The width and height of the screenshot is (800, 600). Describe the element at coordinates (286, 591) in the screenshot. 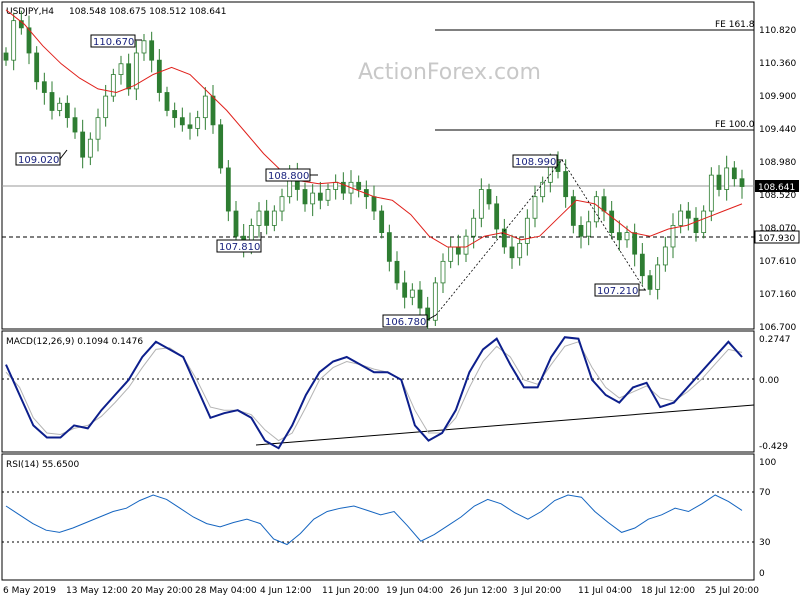

I see `x-tick-label: 4 Jun 12:00` at that location.